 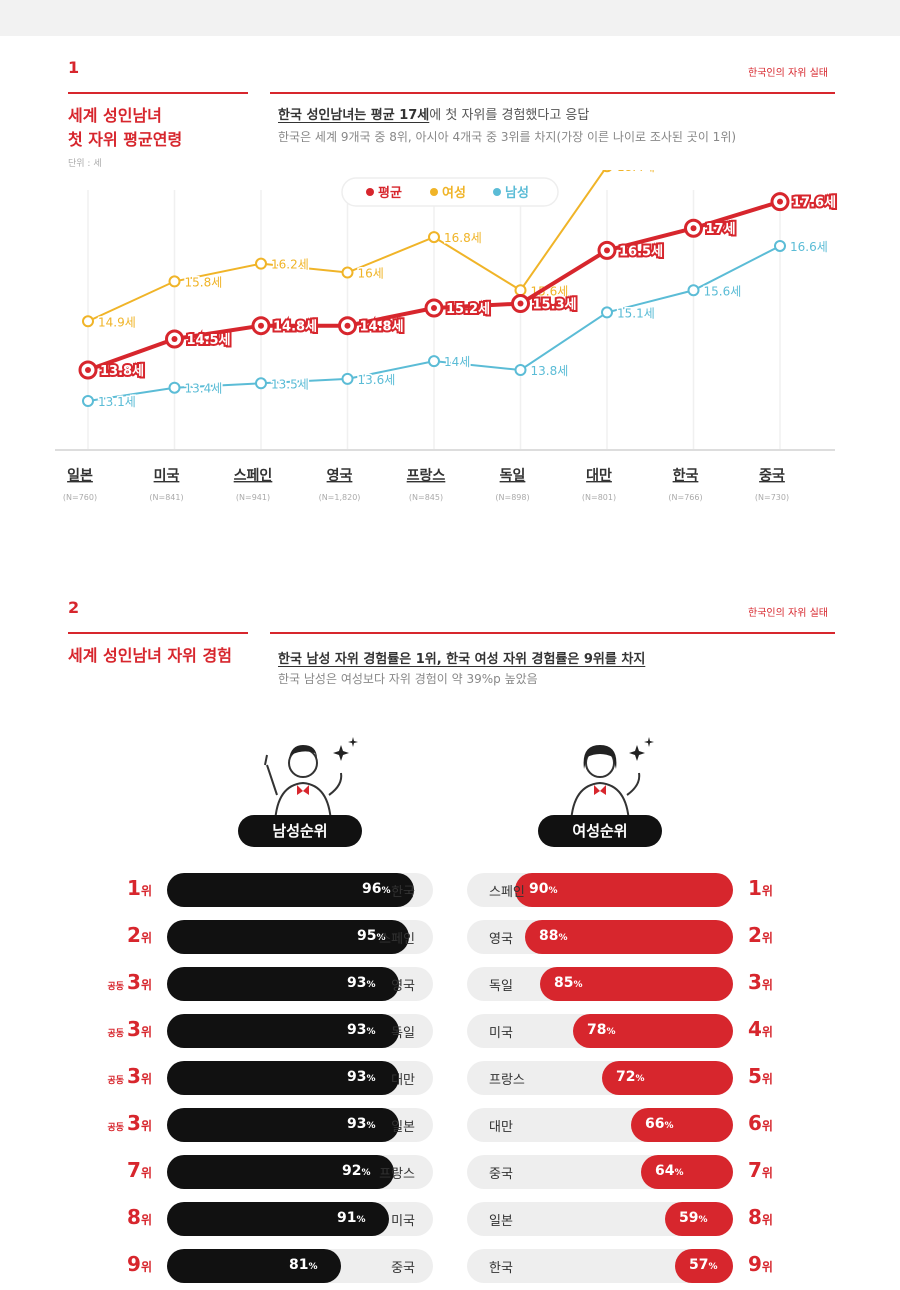 I want to click on male-bar-country-7: 미국, so click(x=403, y=1221).